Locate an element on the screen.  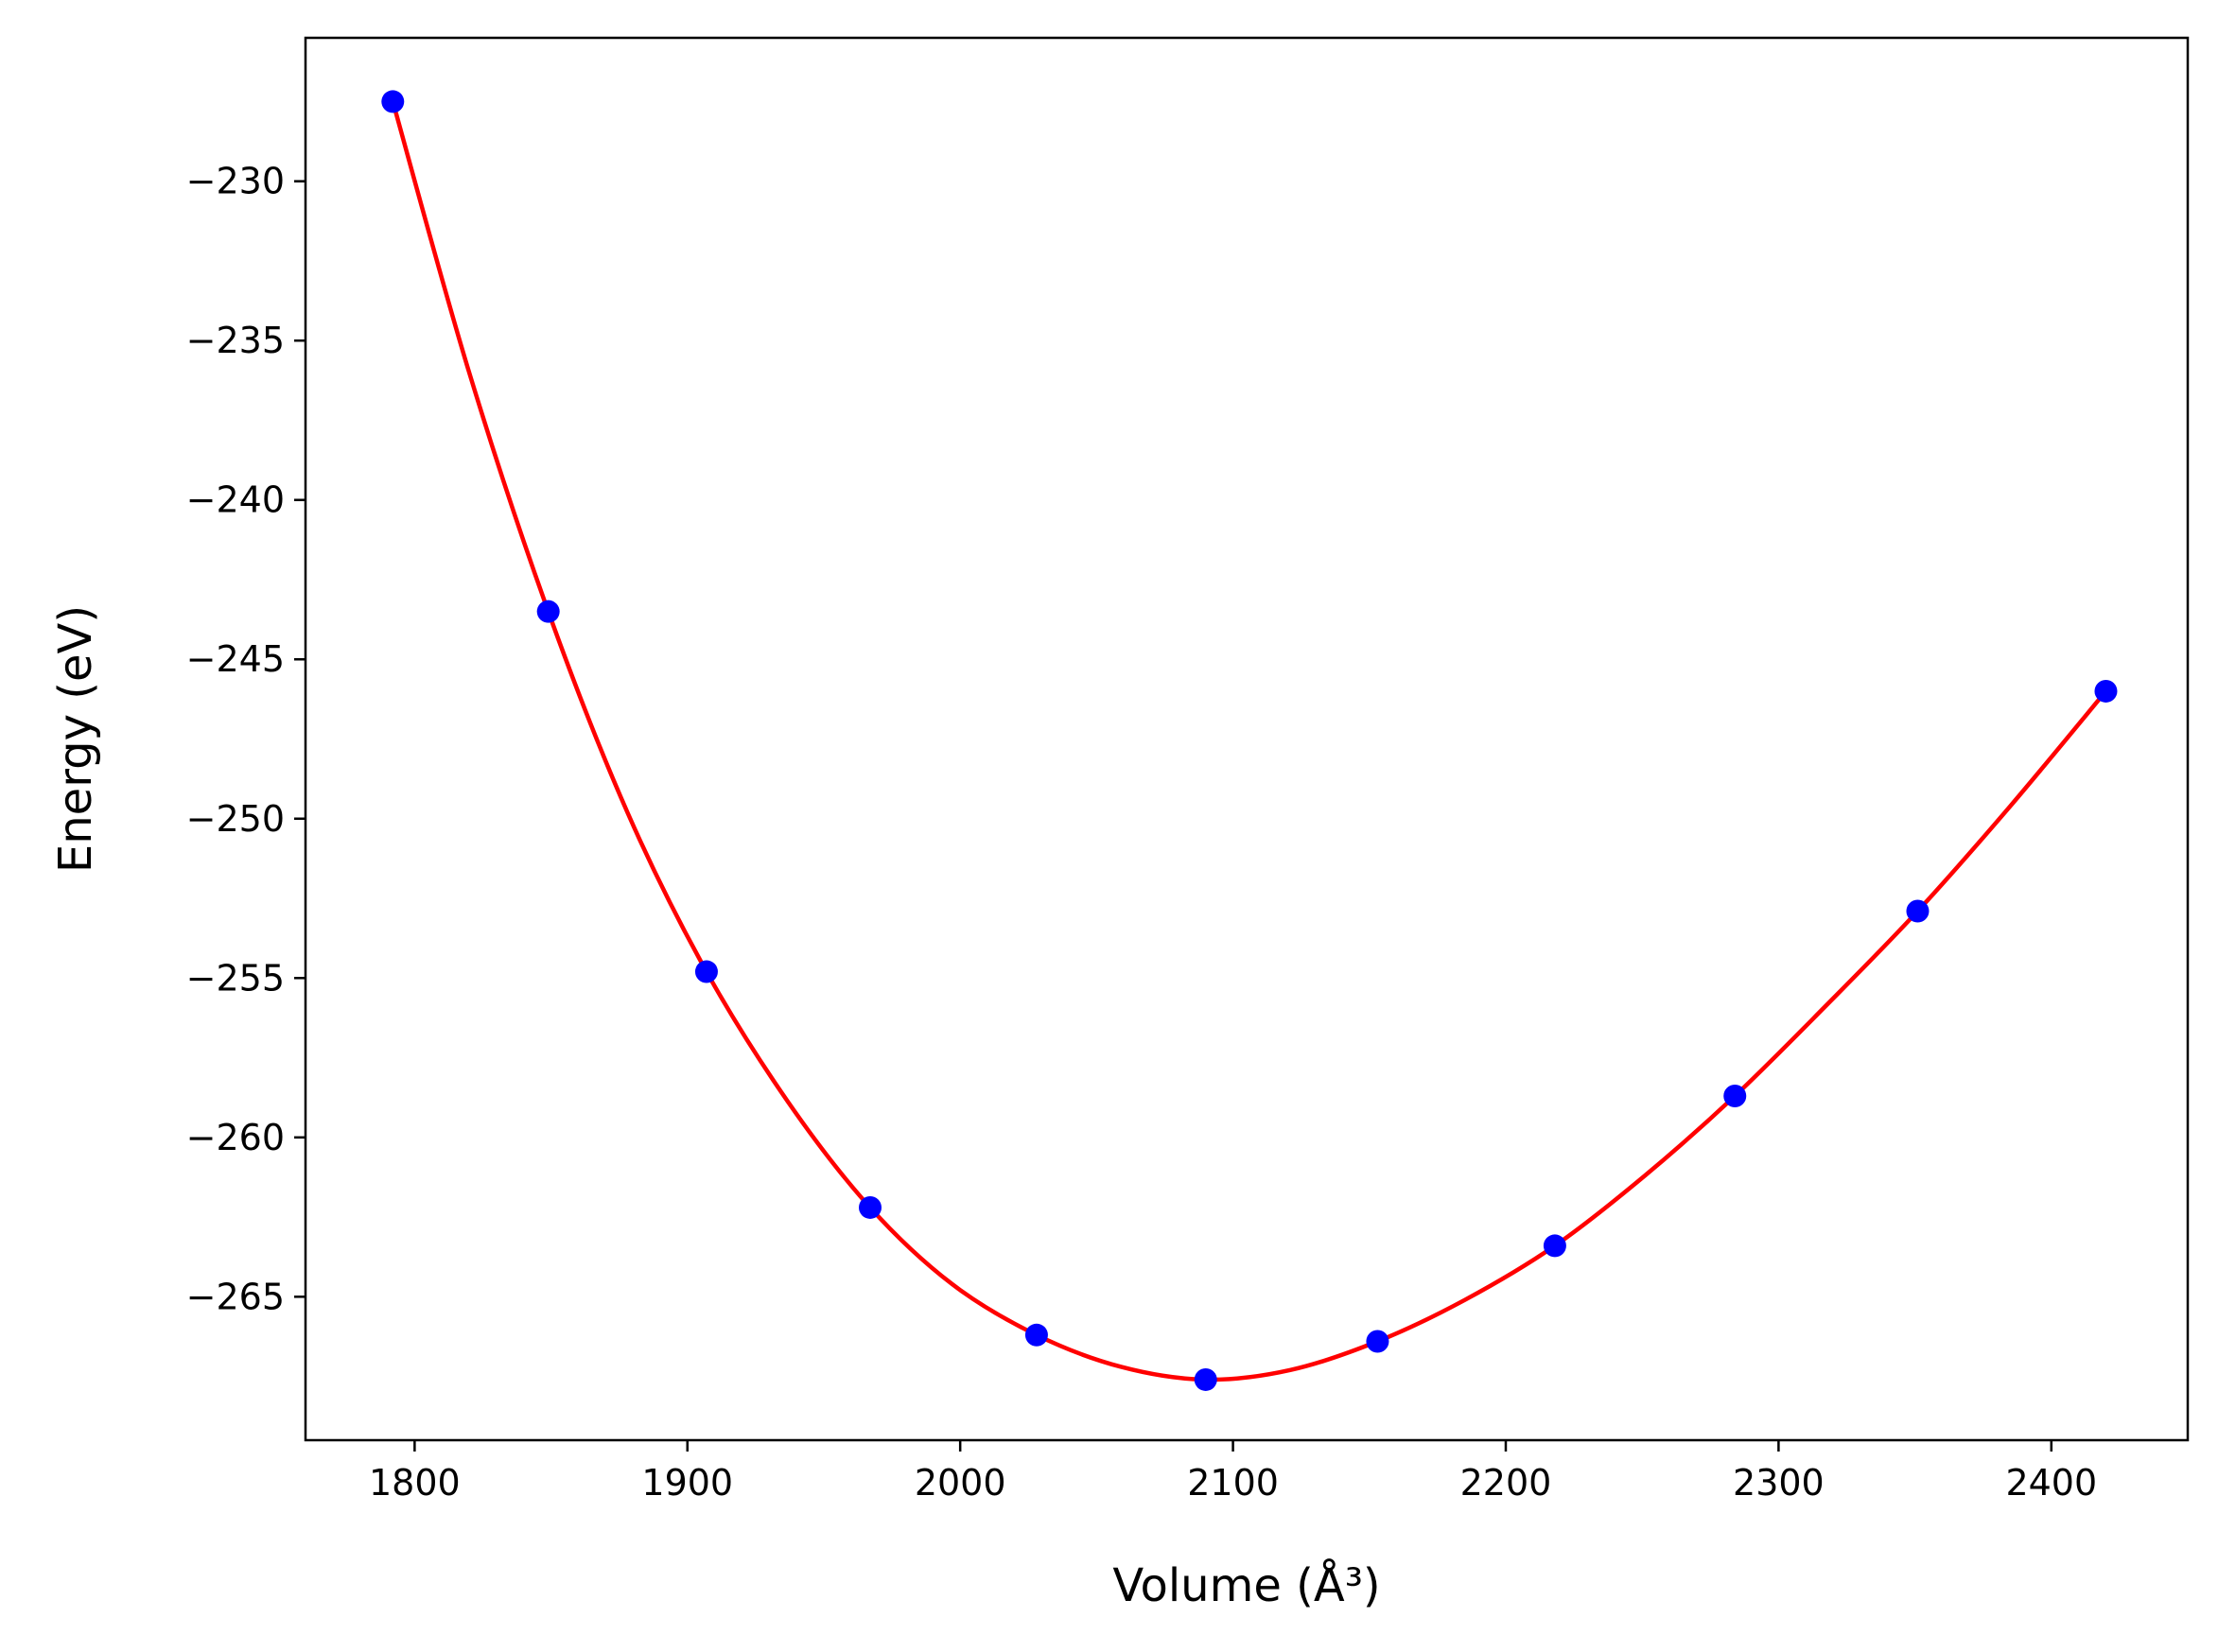
y-tick-label: −240 is located at coordinates (235, 500).